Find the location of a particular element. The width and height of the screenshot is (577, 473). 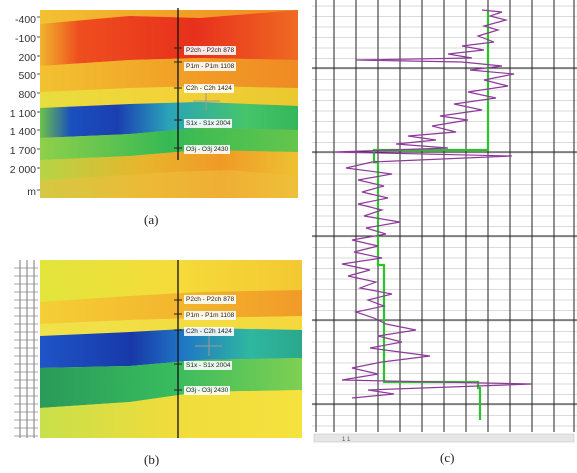

caption-c: (c) is located at coordinates (447, 457).